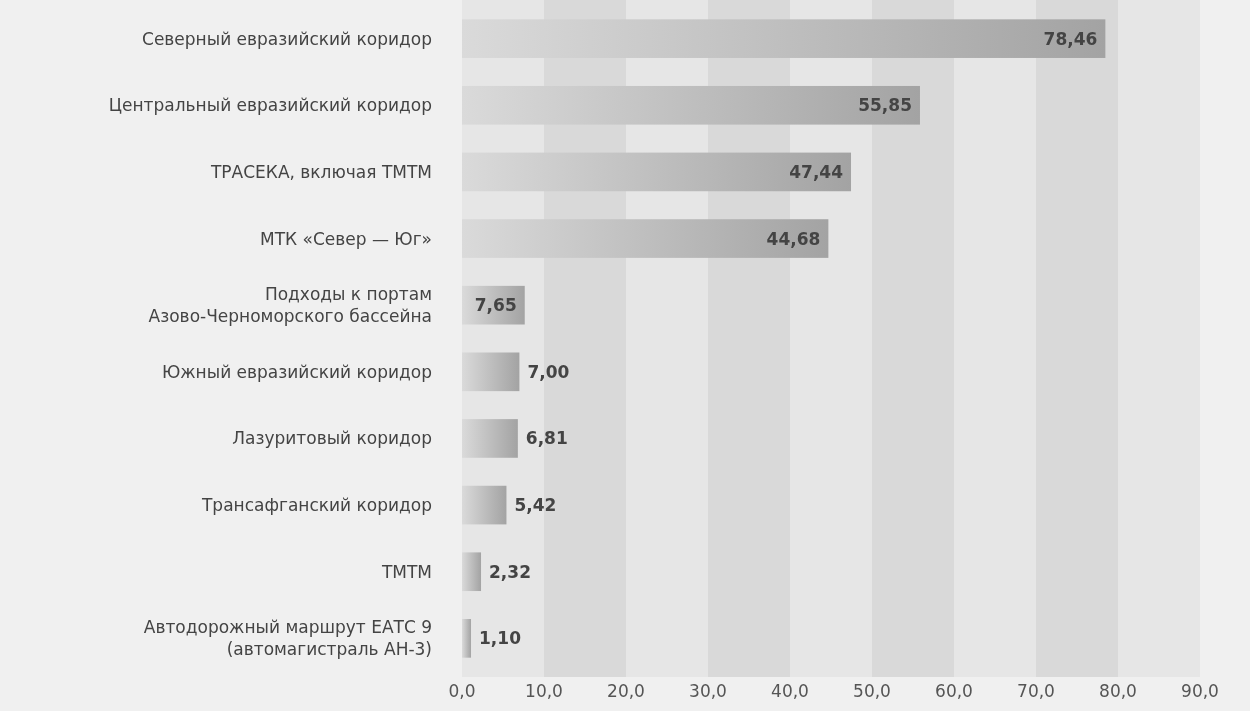 This screenshot has height=711, width=1250. What do you see at coordinates (885, 105) in the screenshot?
I see `data-label: 55,85` at bounding box center [885, 105].